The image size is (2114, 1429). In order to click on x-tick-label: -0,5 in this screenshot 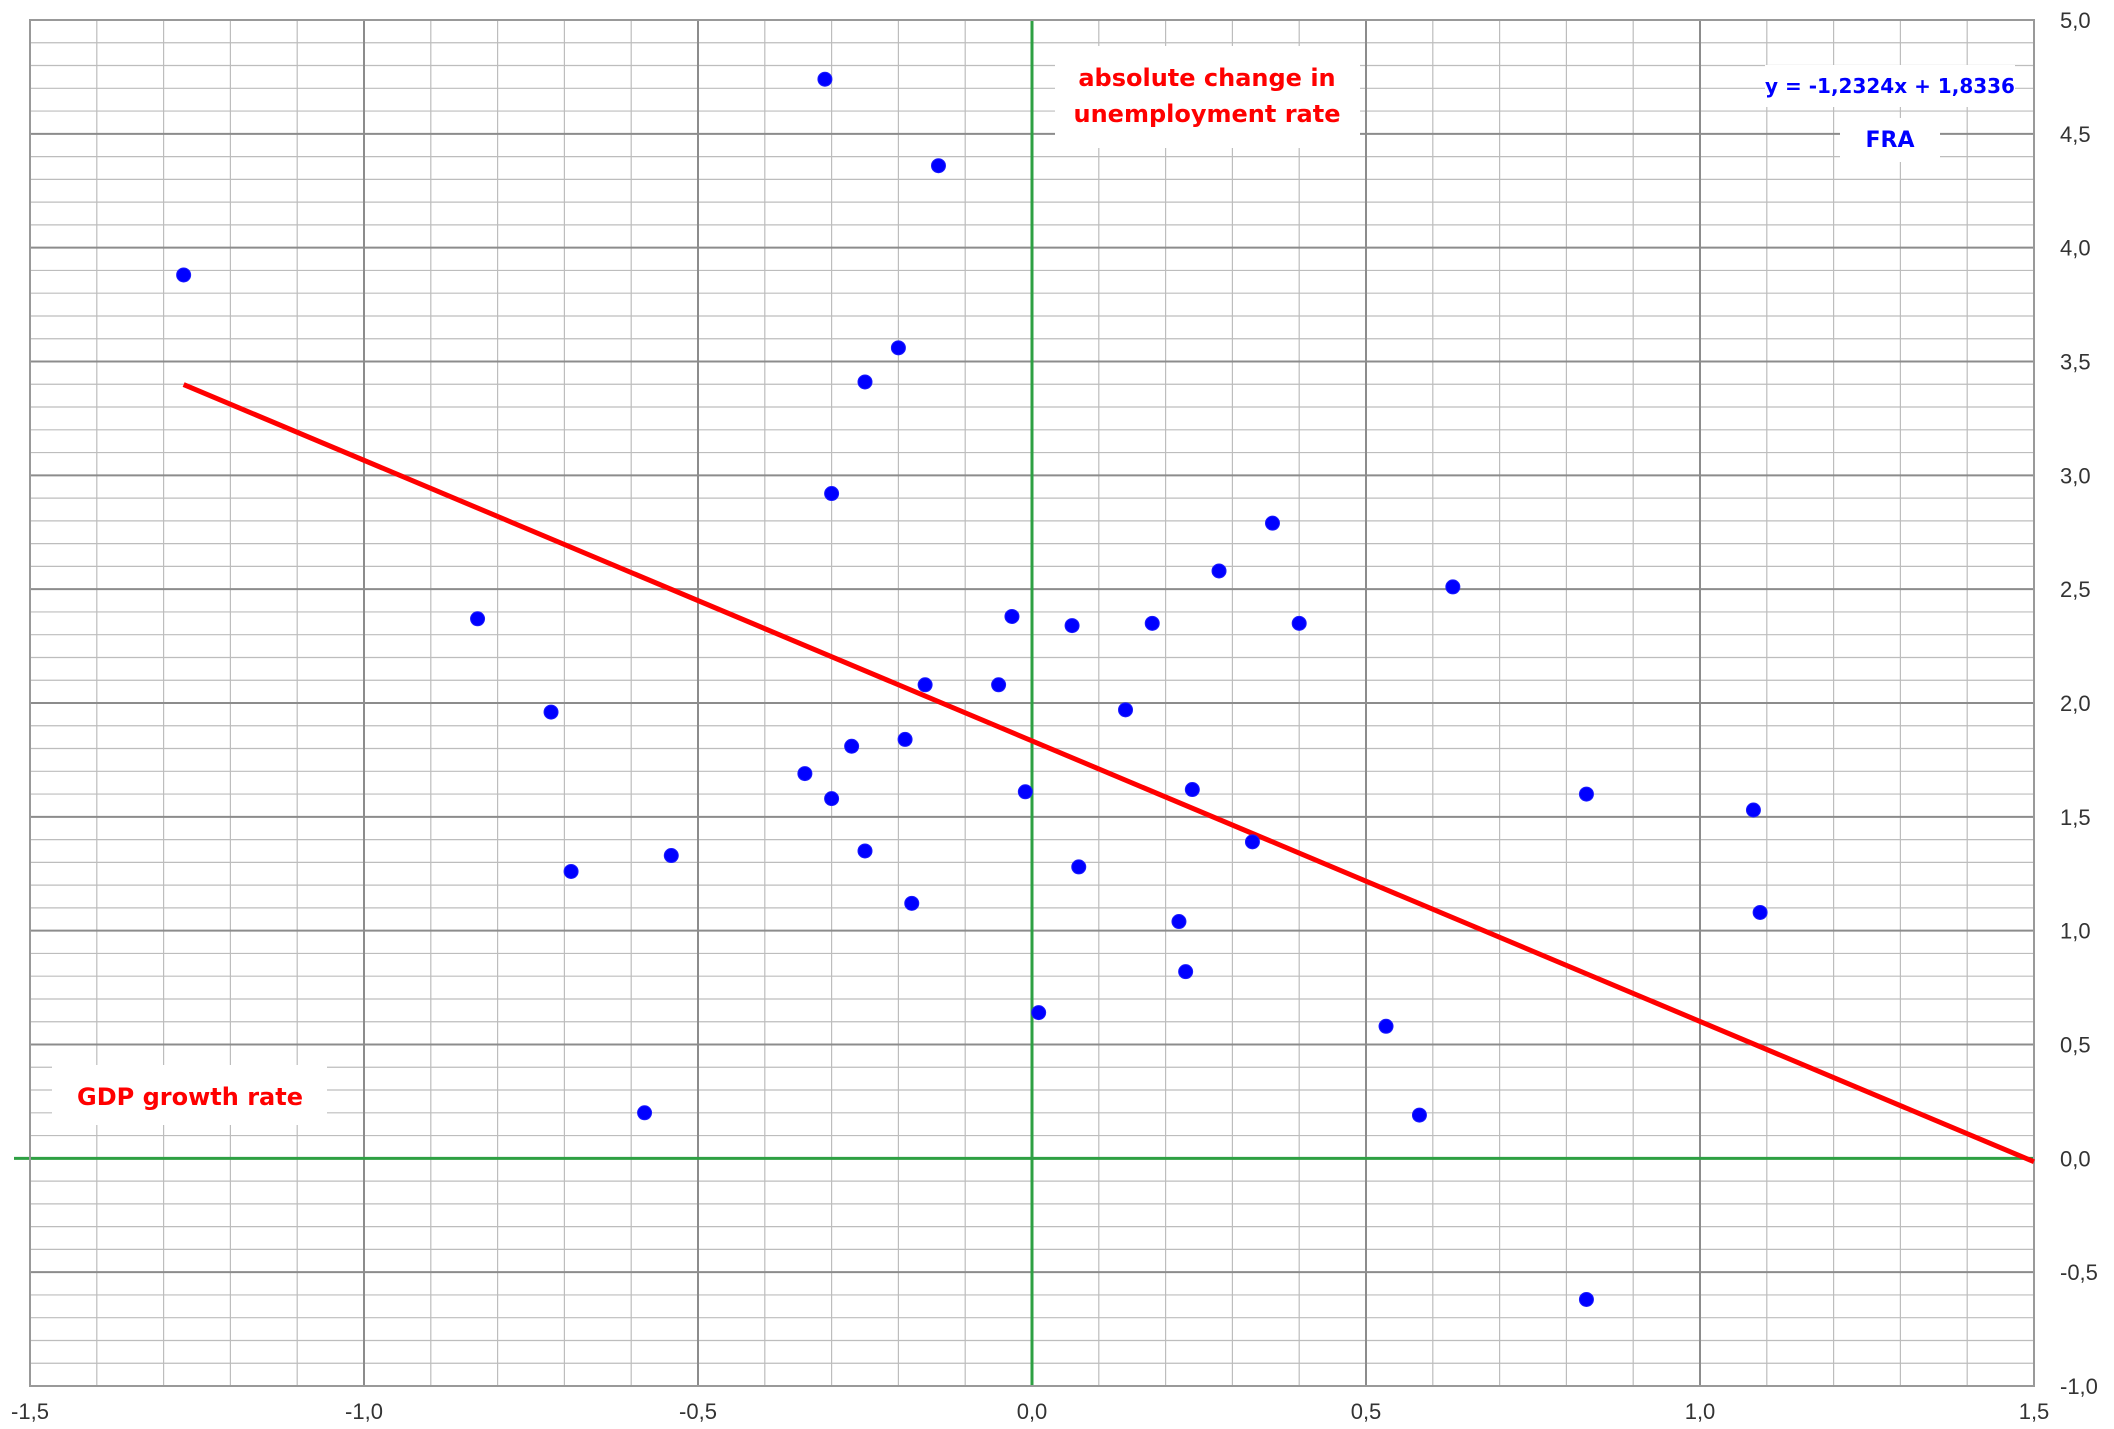, I will do `click(698, 1411)`.